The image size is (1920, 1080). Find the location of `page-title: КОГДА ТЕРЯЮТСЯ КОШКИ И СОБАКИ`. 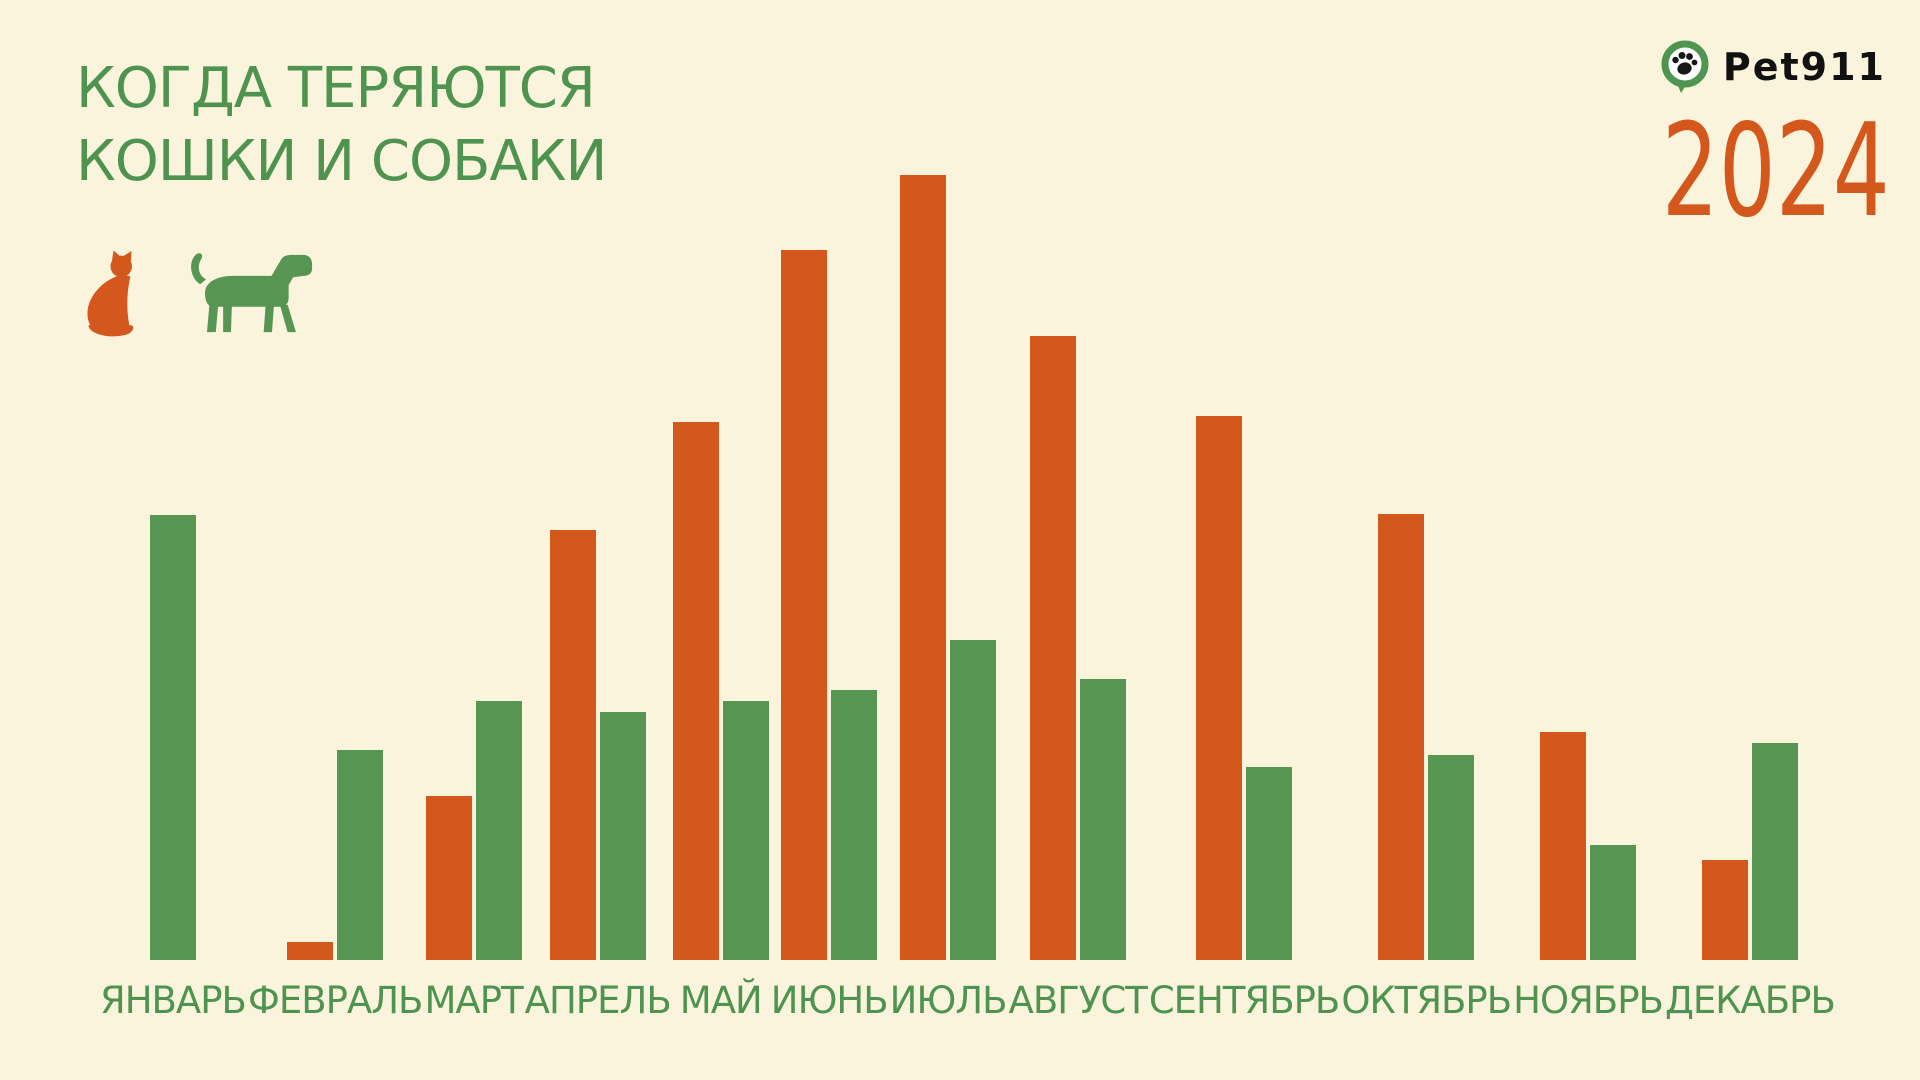

page-title: КОГДА ТЕРЯЮТСЯ КОШКИ И СОБАКИ is located at coordinates (341, 125).